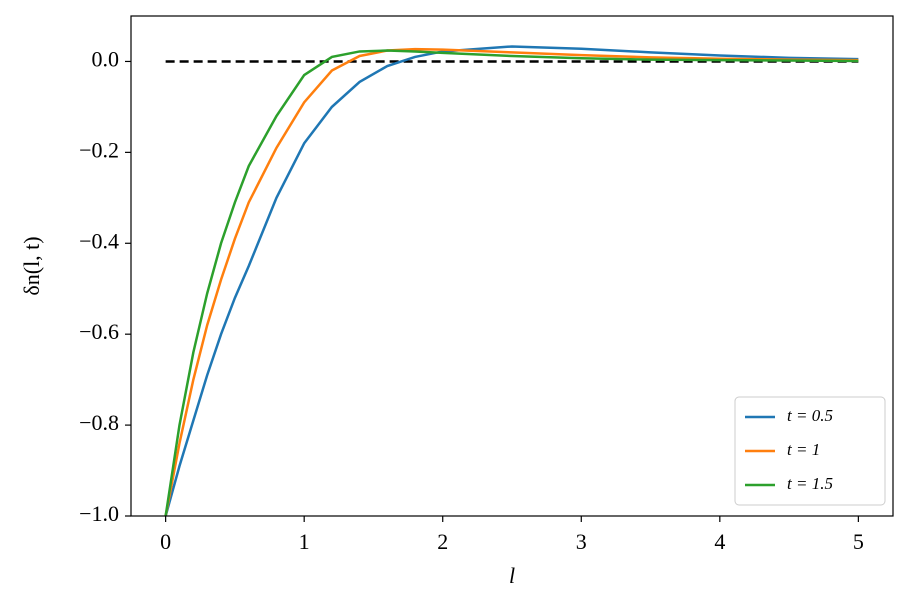 The image size is (914, 609). I want to click on y-tick-label: −0.2, so click(99, 149).